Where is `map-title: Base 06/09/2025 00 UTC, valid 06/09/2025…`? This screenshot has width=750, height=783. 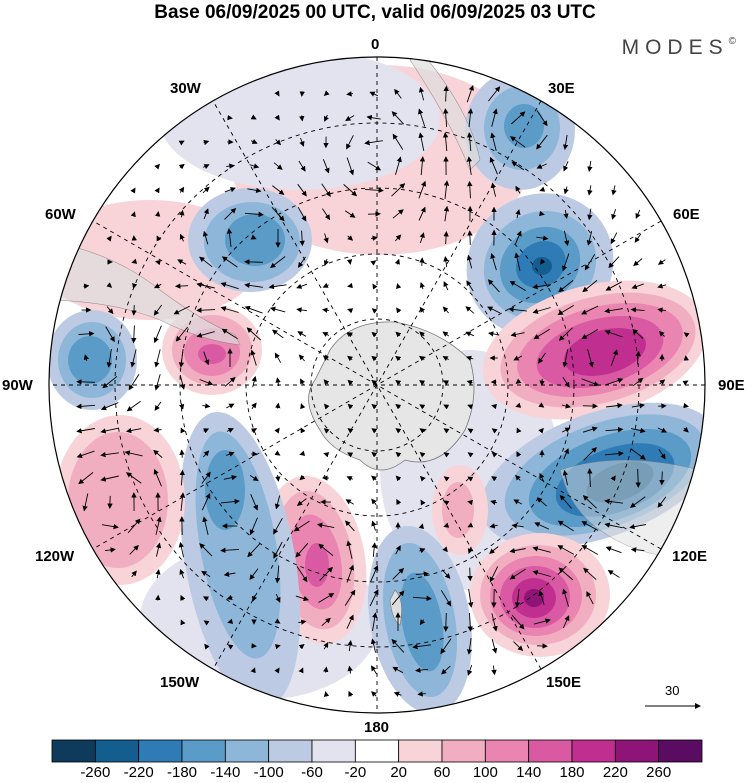 map-title: Base 06/09/2025 00 UTC, valid 06/09/2025… is located at coordinates (375, 12).